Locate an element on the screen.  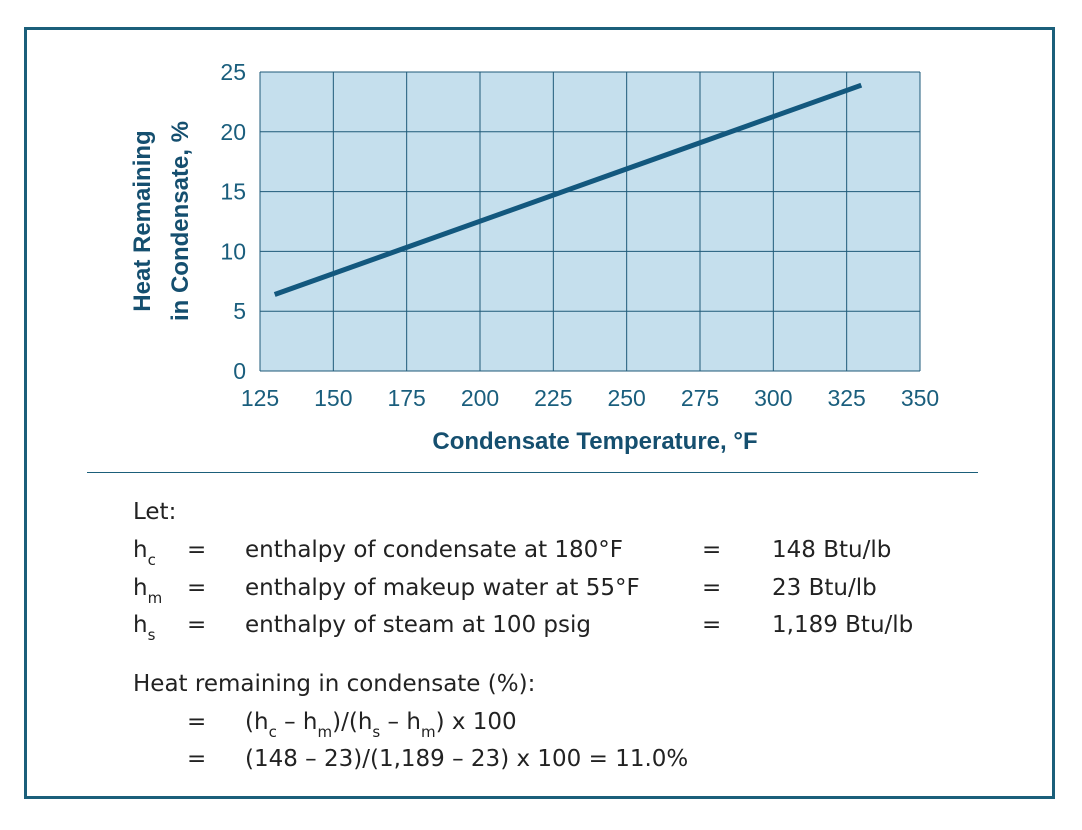
result-label: Heat remaining in condensate (%): is located at coordinates (334, 684).